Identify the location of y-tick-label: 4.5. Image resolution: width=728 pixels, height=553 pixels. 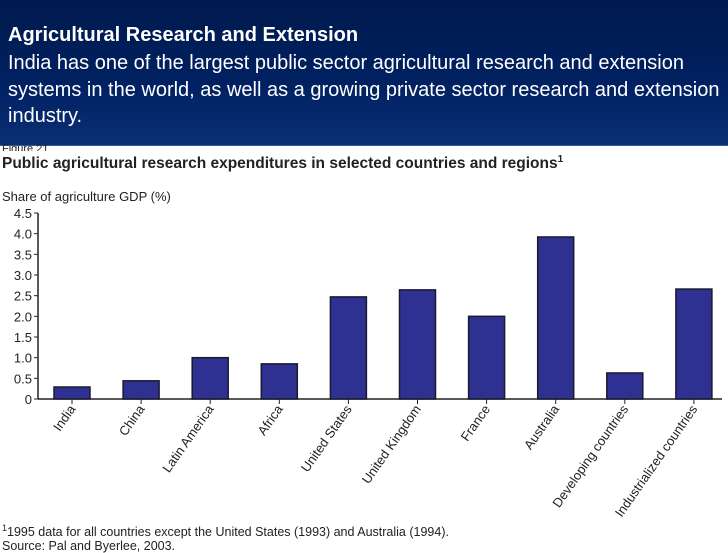
(23, 213).